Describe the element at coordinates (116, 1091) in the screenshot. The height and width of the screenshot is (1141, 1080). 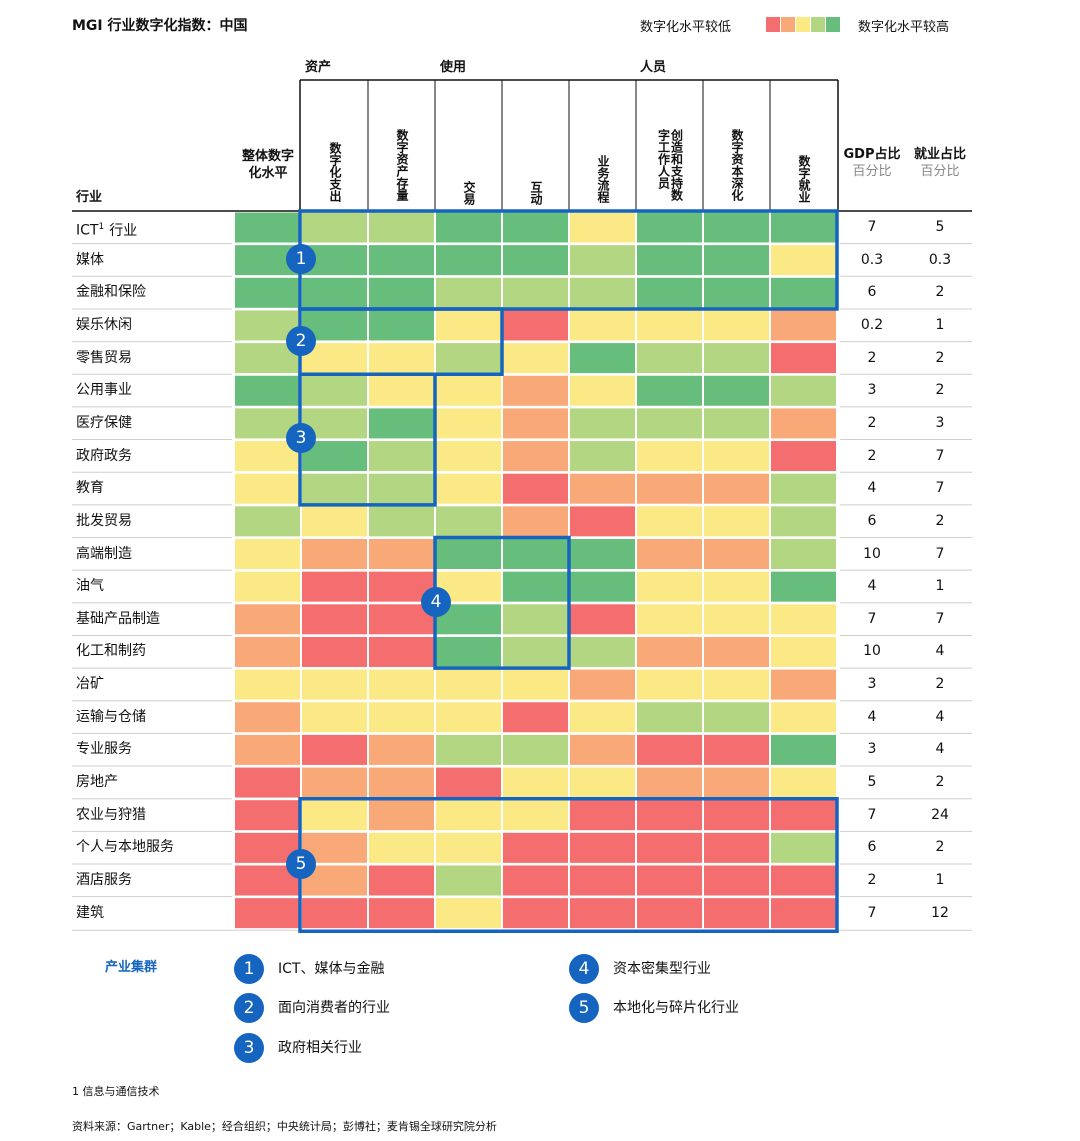
I see `footnote: 1 信息与通信技术` at that location.